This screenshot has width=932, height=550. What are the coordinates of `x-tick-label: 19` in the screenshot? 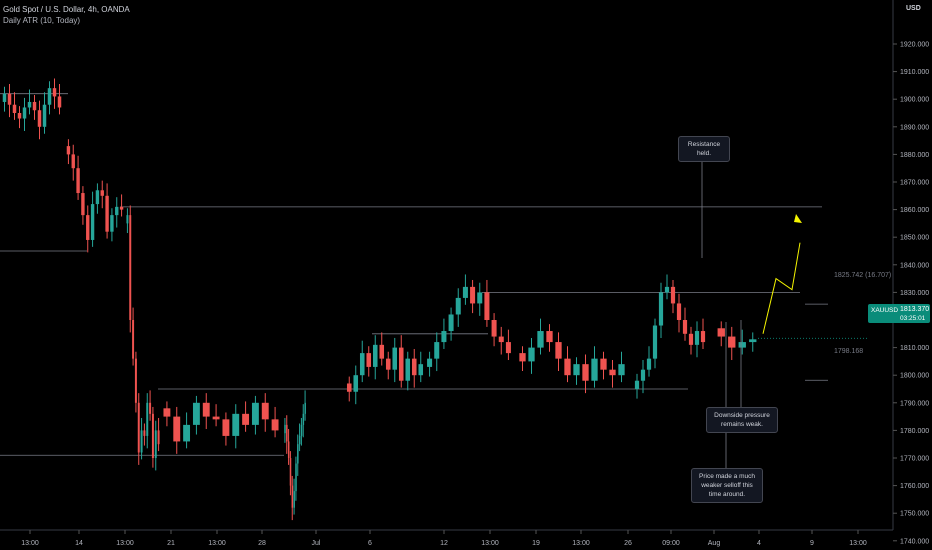 It's located at (536, 543).